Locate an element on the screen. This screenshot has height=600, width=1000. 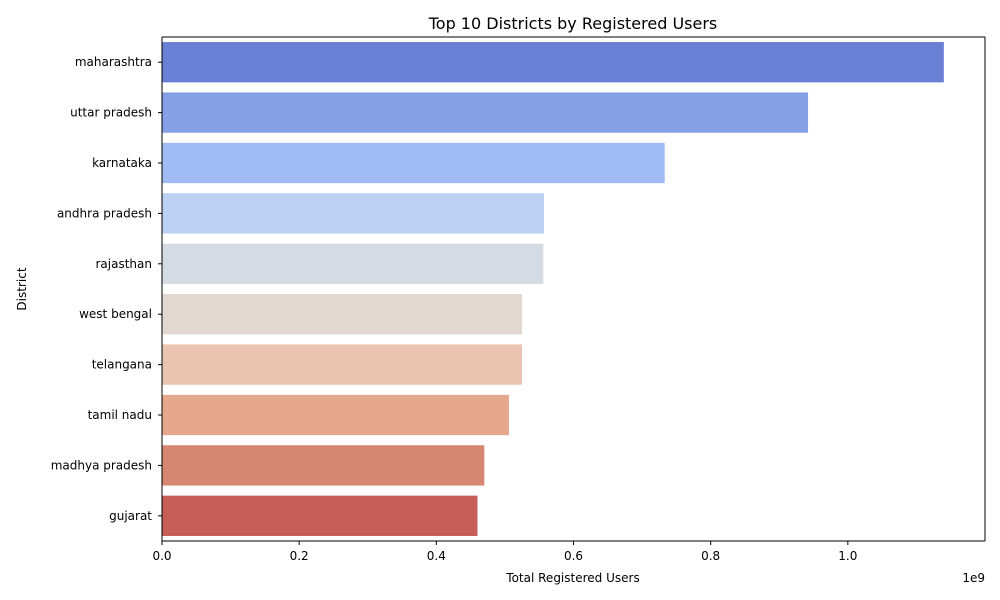
x-tick-label: 0.2 is located at coordinates (299, 556).